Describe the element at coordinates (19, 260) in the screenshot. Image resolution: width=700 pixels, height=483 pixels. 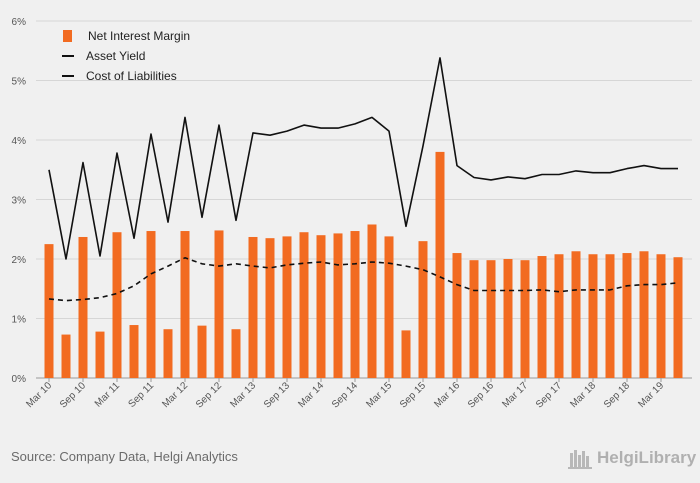
I see `y-tick-label: 2%` at that location.